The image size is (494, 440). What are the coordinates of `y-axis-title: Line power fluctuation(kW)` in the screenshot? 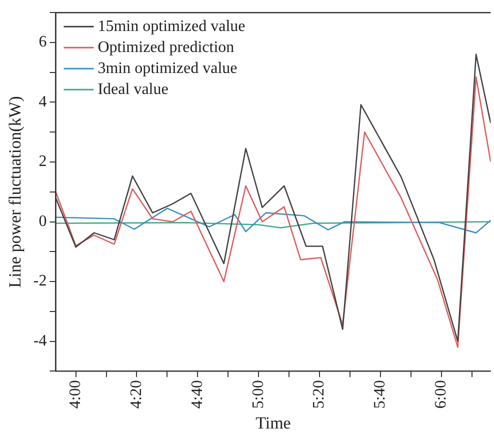 It's located at (15, 192).